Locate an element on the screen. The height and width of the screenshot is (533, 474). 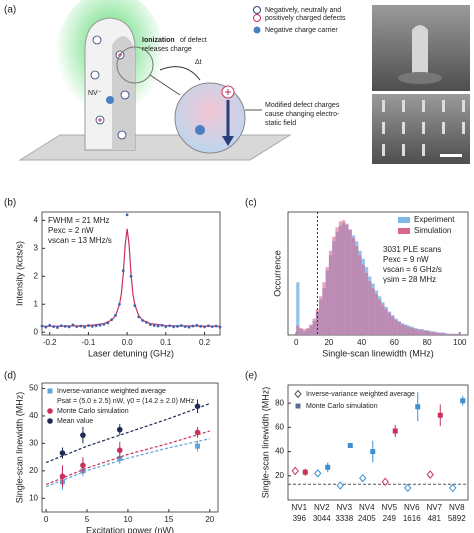
x-tick-label: -0.2 is located at coordinates (50, 342).